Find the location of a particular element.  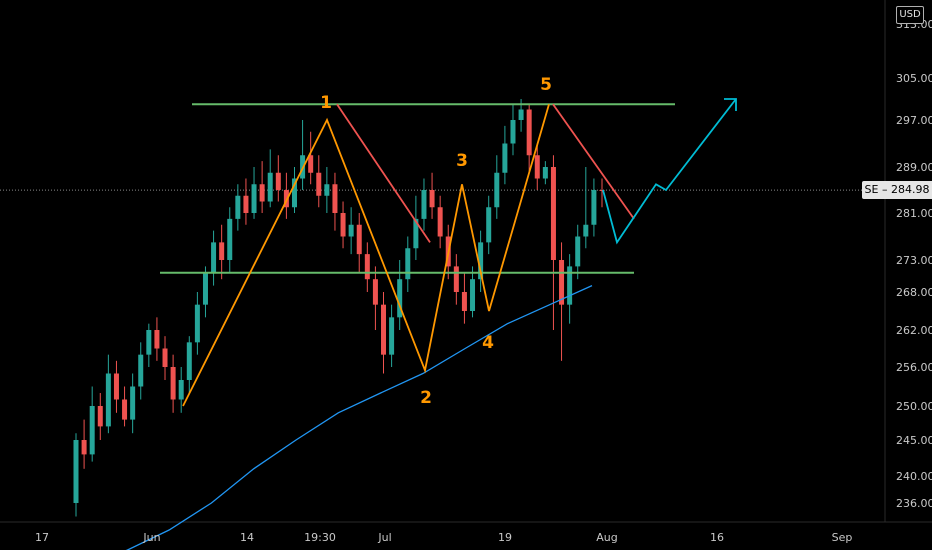

y-tick-label: 268.00 is located at coordinates (914, 292).